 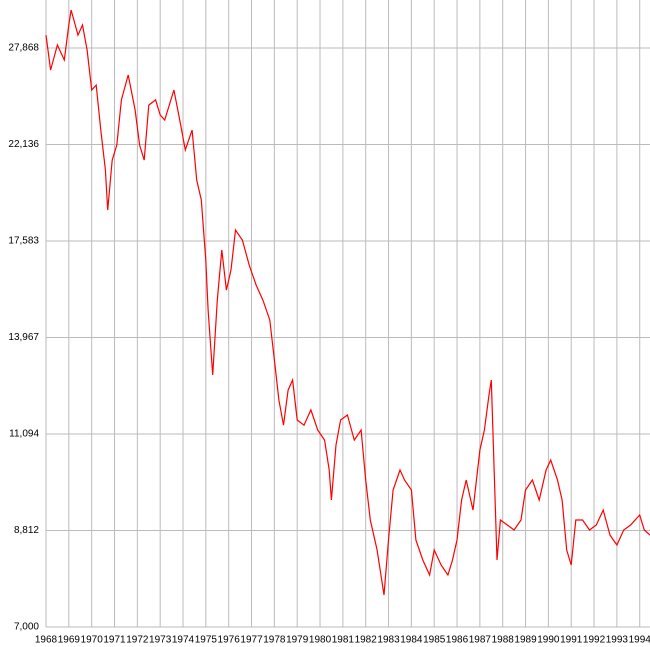 What do you see at coordinates (594, 640) in the screenshot?
I see `x-tick-label: 1992` at bounding box center [594, 640].